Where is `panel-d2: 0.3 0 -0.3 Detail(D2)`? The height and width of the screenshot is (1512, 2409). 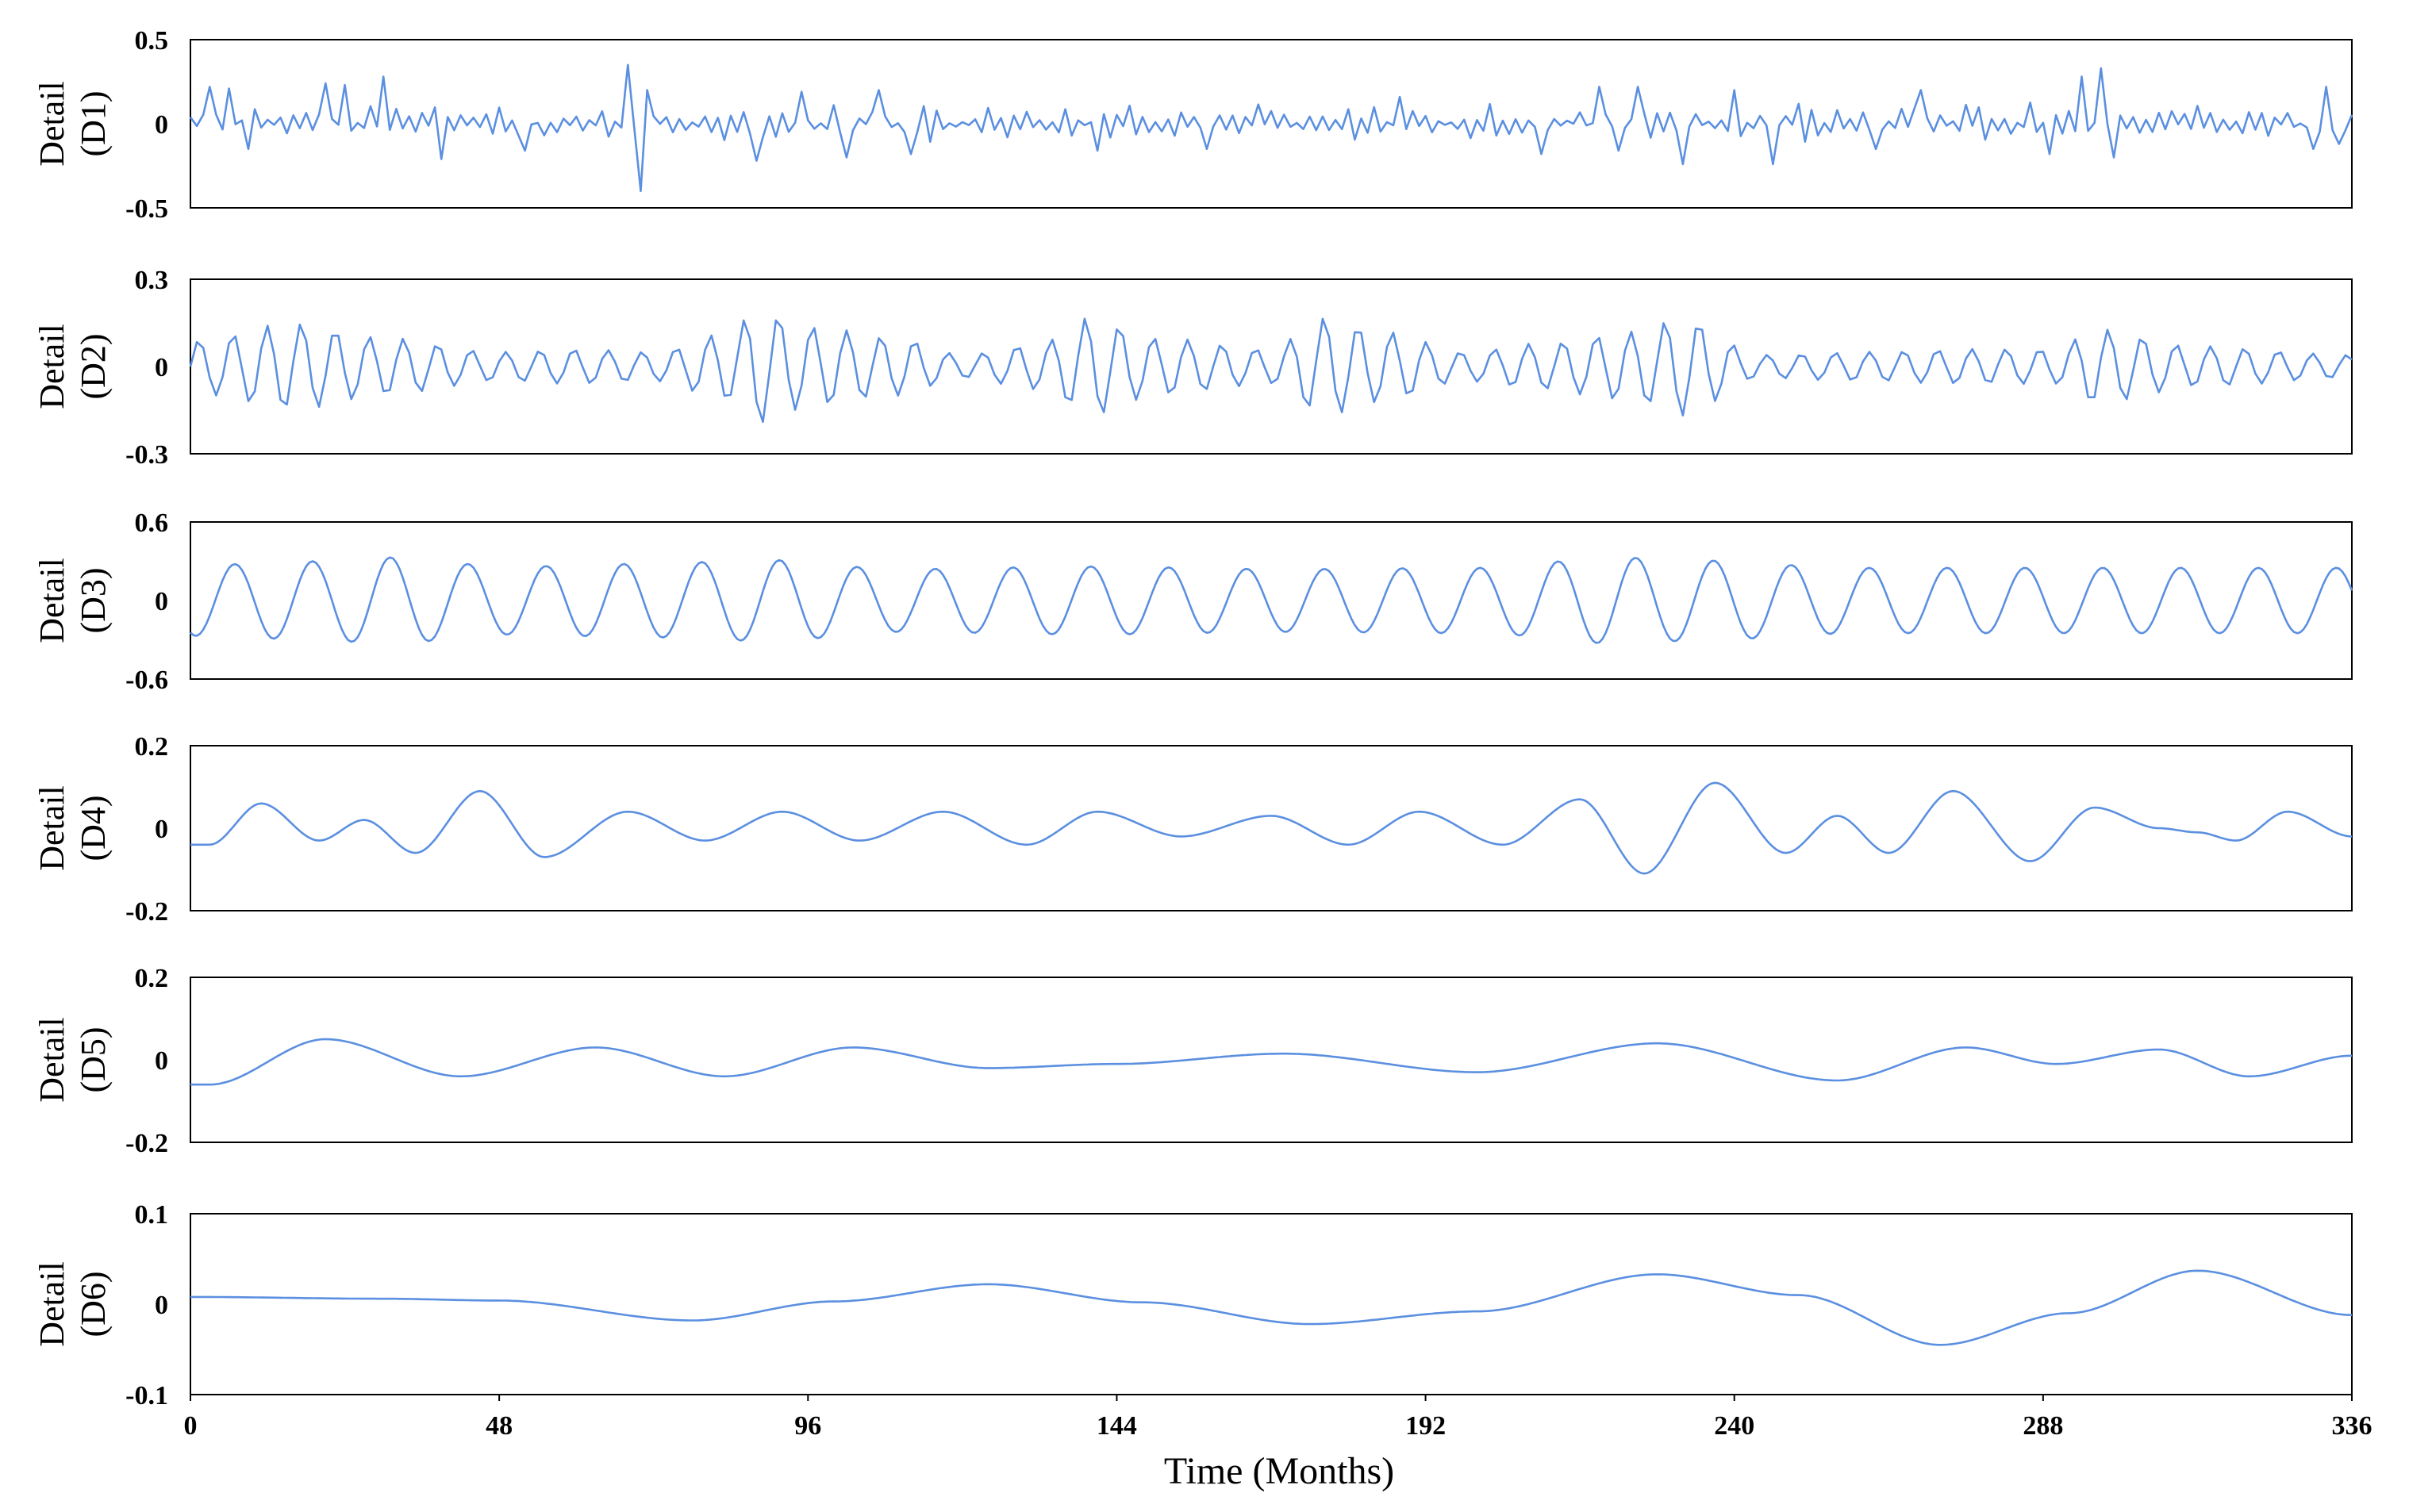
panel-d2: 0.3 0 -0.3 Detail(D2) is located at coordinates (1193, 368).